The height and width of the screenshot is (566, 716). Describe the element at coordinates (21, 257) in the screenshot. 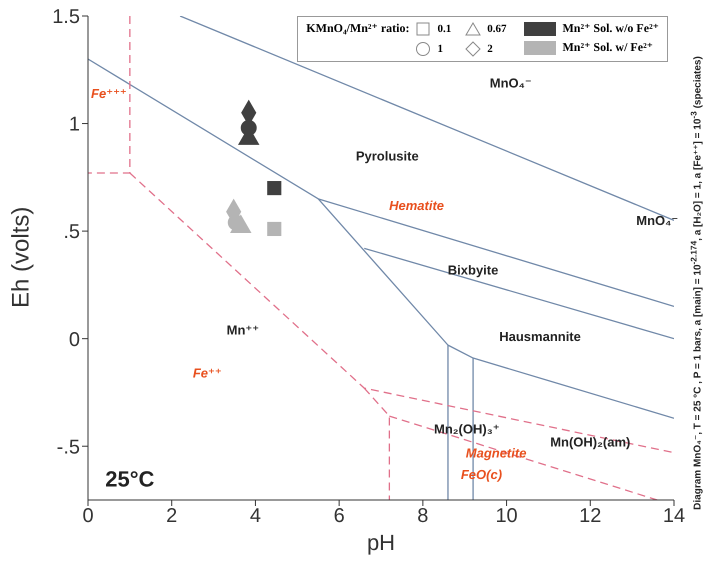

I see `y-axis-title: Eh (volts)` at that location.